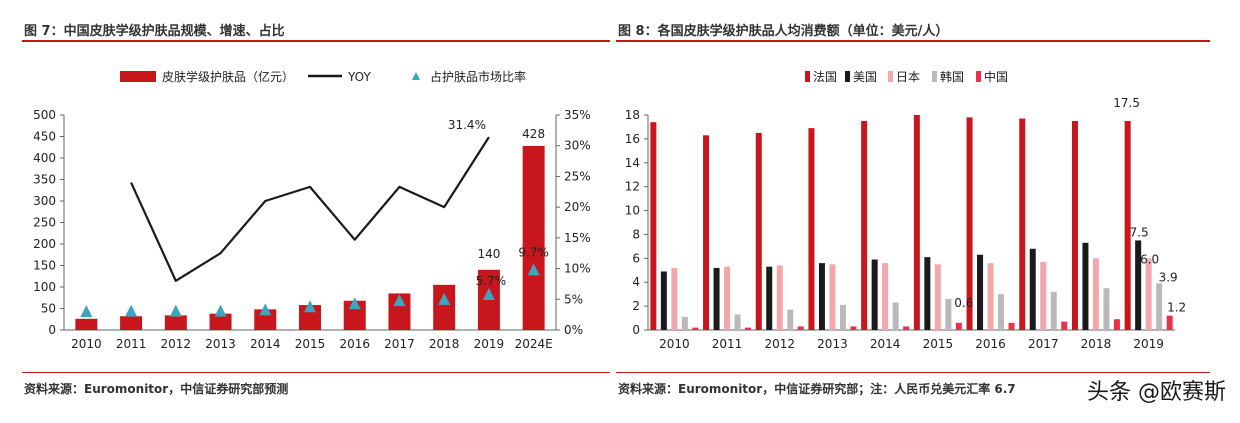 This screenshot has height=423, width=1240. What do you see at coordinates (636, 234) in the screenshot?
I see `y-tick-label: 8` at bounding box center [636, 234].